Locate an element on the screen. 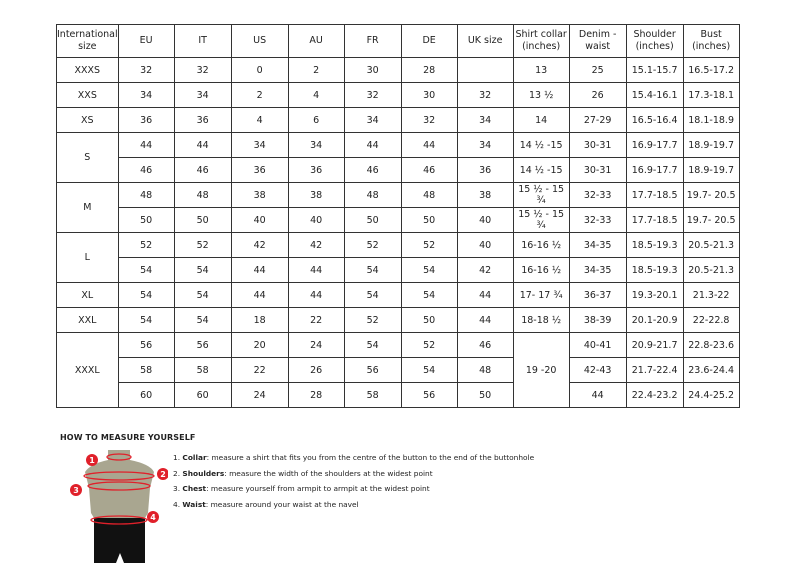 The height and width of the screenshot is (566, 787). table-cell: 21.7-22.4 is located at coordinates (654, 370).